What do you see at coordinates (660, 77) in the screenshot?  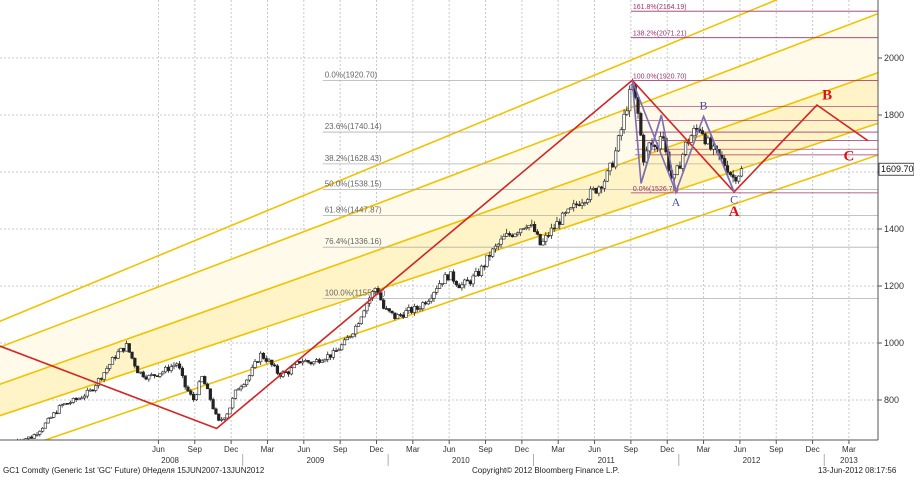 I see `fib-minor-label: 100.0%(1920.70)` at bounding box center [660, 77].